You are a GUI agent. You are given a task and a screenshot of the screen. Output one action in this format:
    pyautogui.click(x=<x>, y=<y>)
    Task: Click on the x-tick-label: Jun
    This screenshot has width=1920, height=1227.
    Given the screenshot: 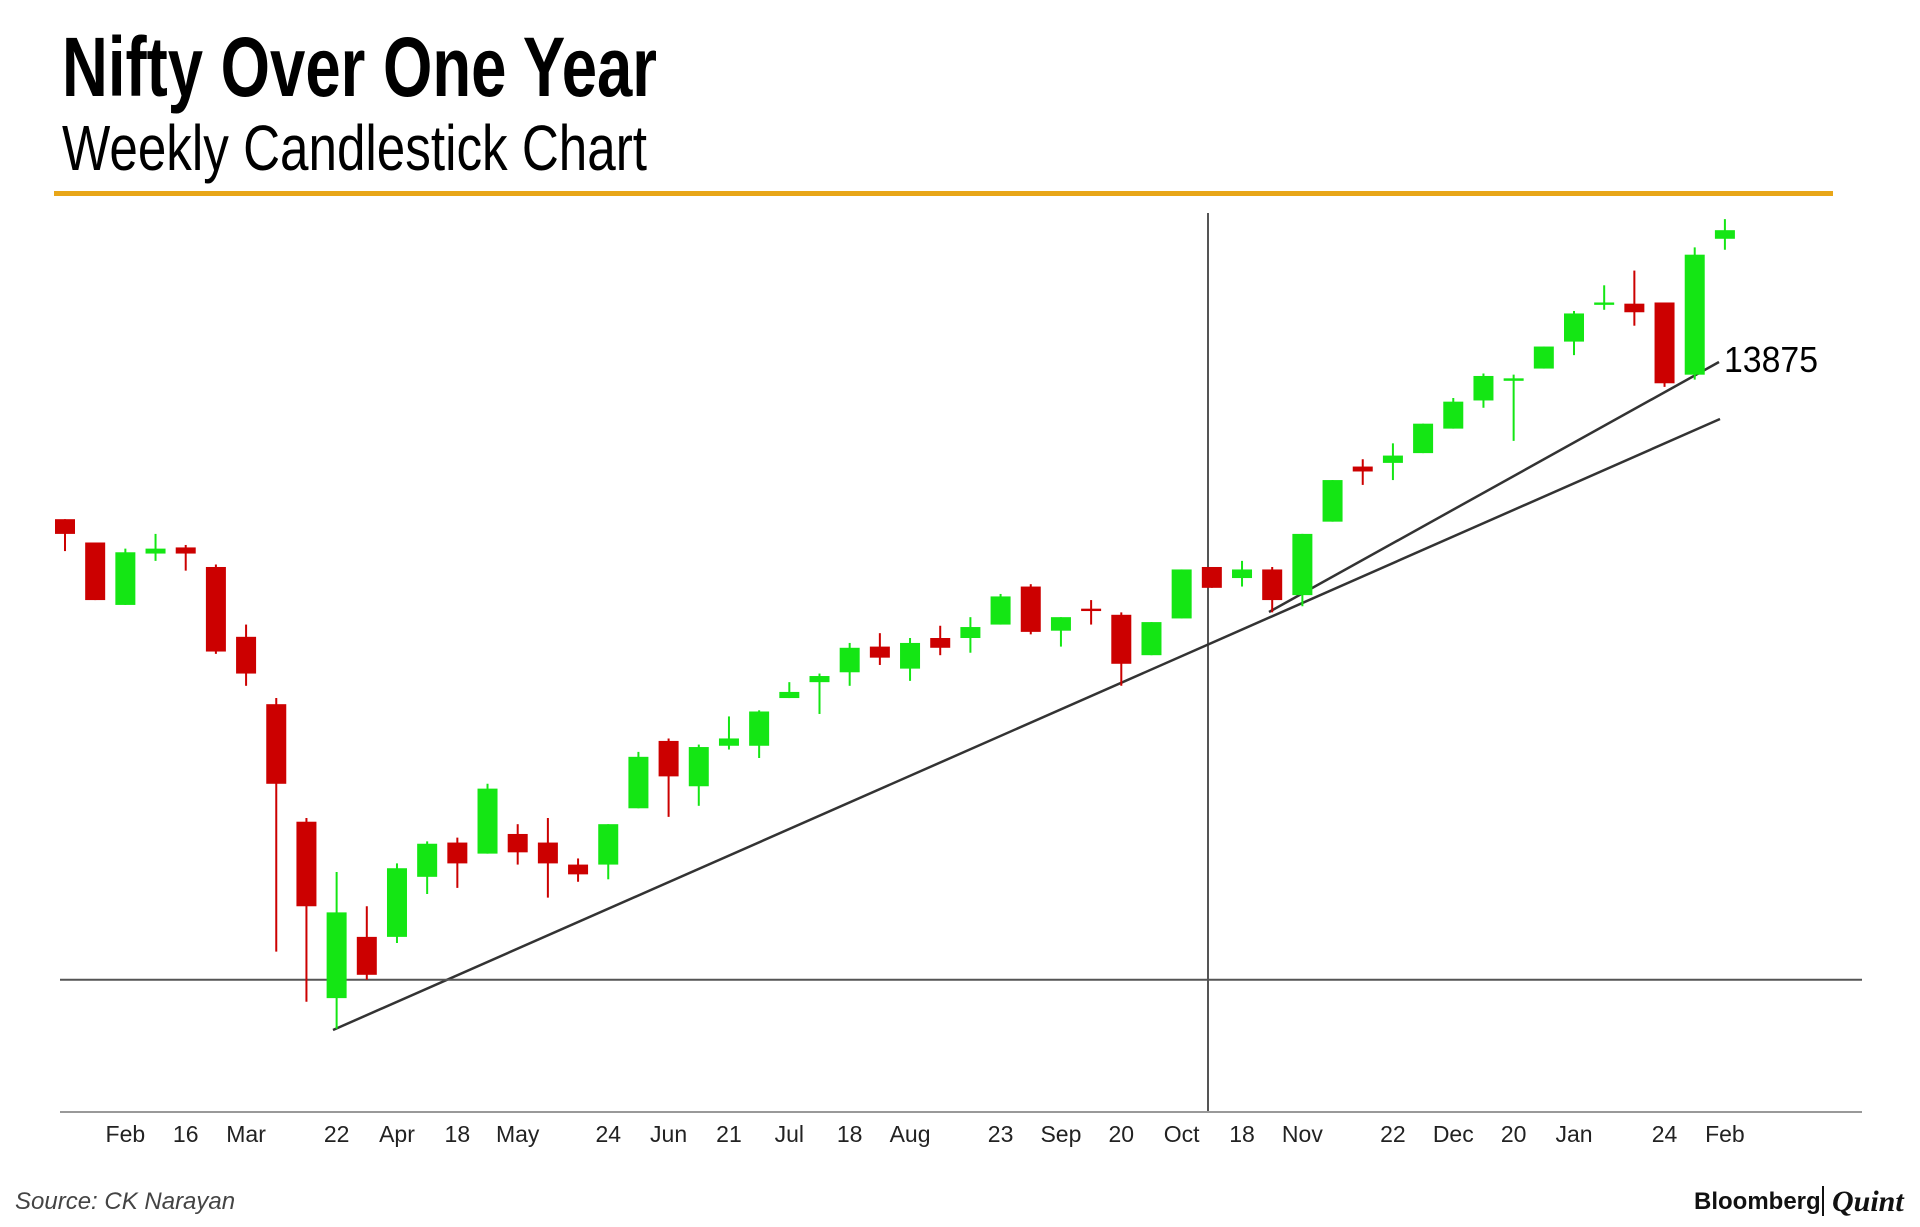 What is the action you would take?
    pyautogui.click(x=668, y=1134)
    